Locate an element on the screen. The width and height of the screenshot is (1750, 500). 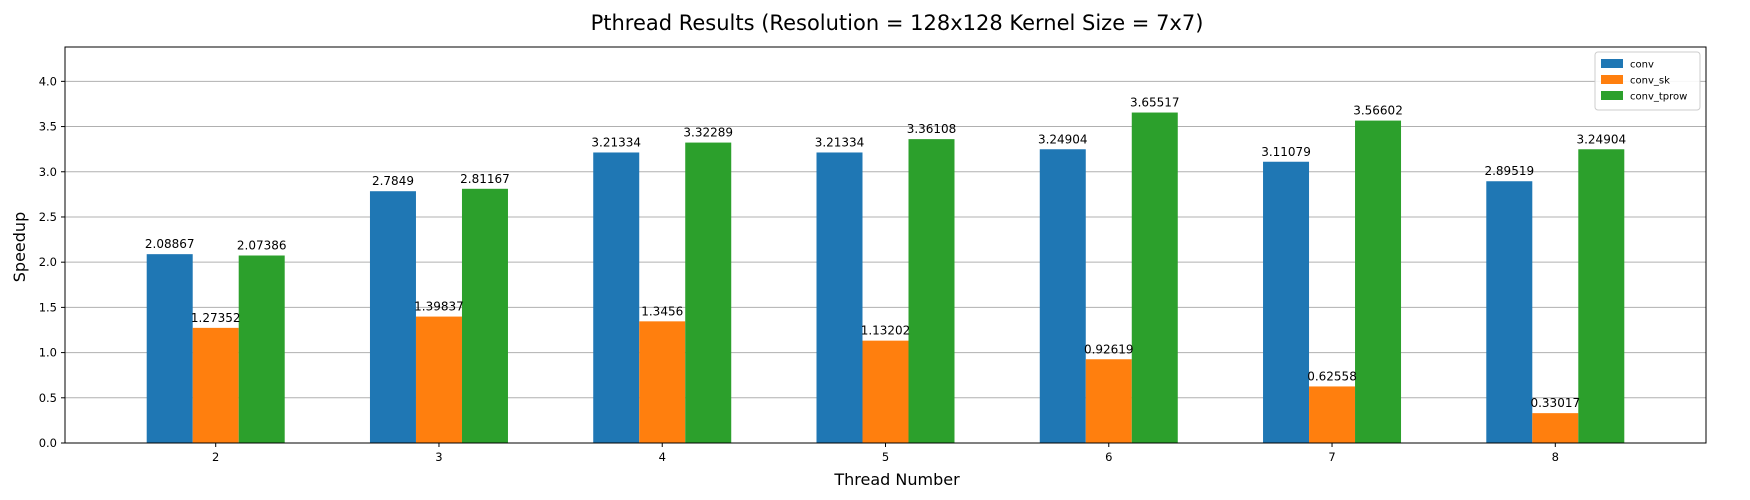
y-tick-label: 2.5 is located at coordinates (48, 217).